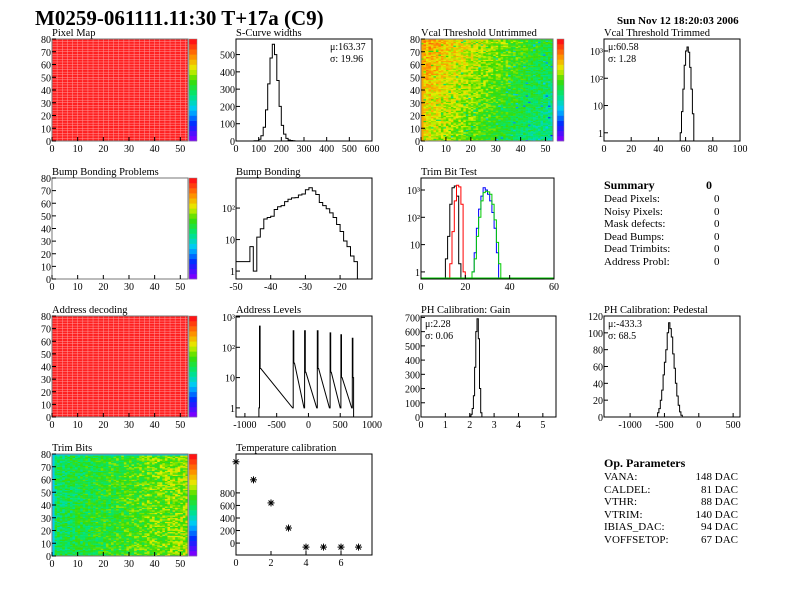 Image resolution: width=792 pixels, height=612 pixels. What do you see at coordinates (687, 94) in the screenshot?
I see `histogram-bin` at bounding box center [687, 94].